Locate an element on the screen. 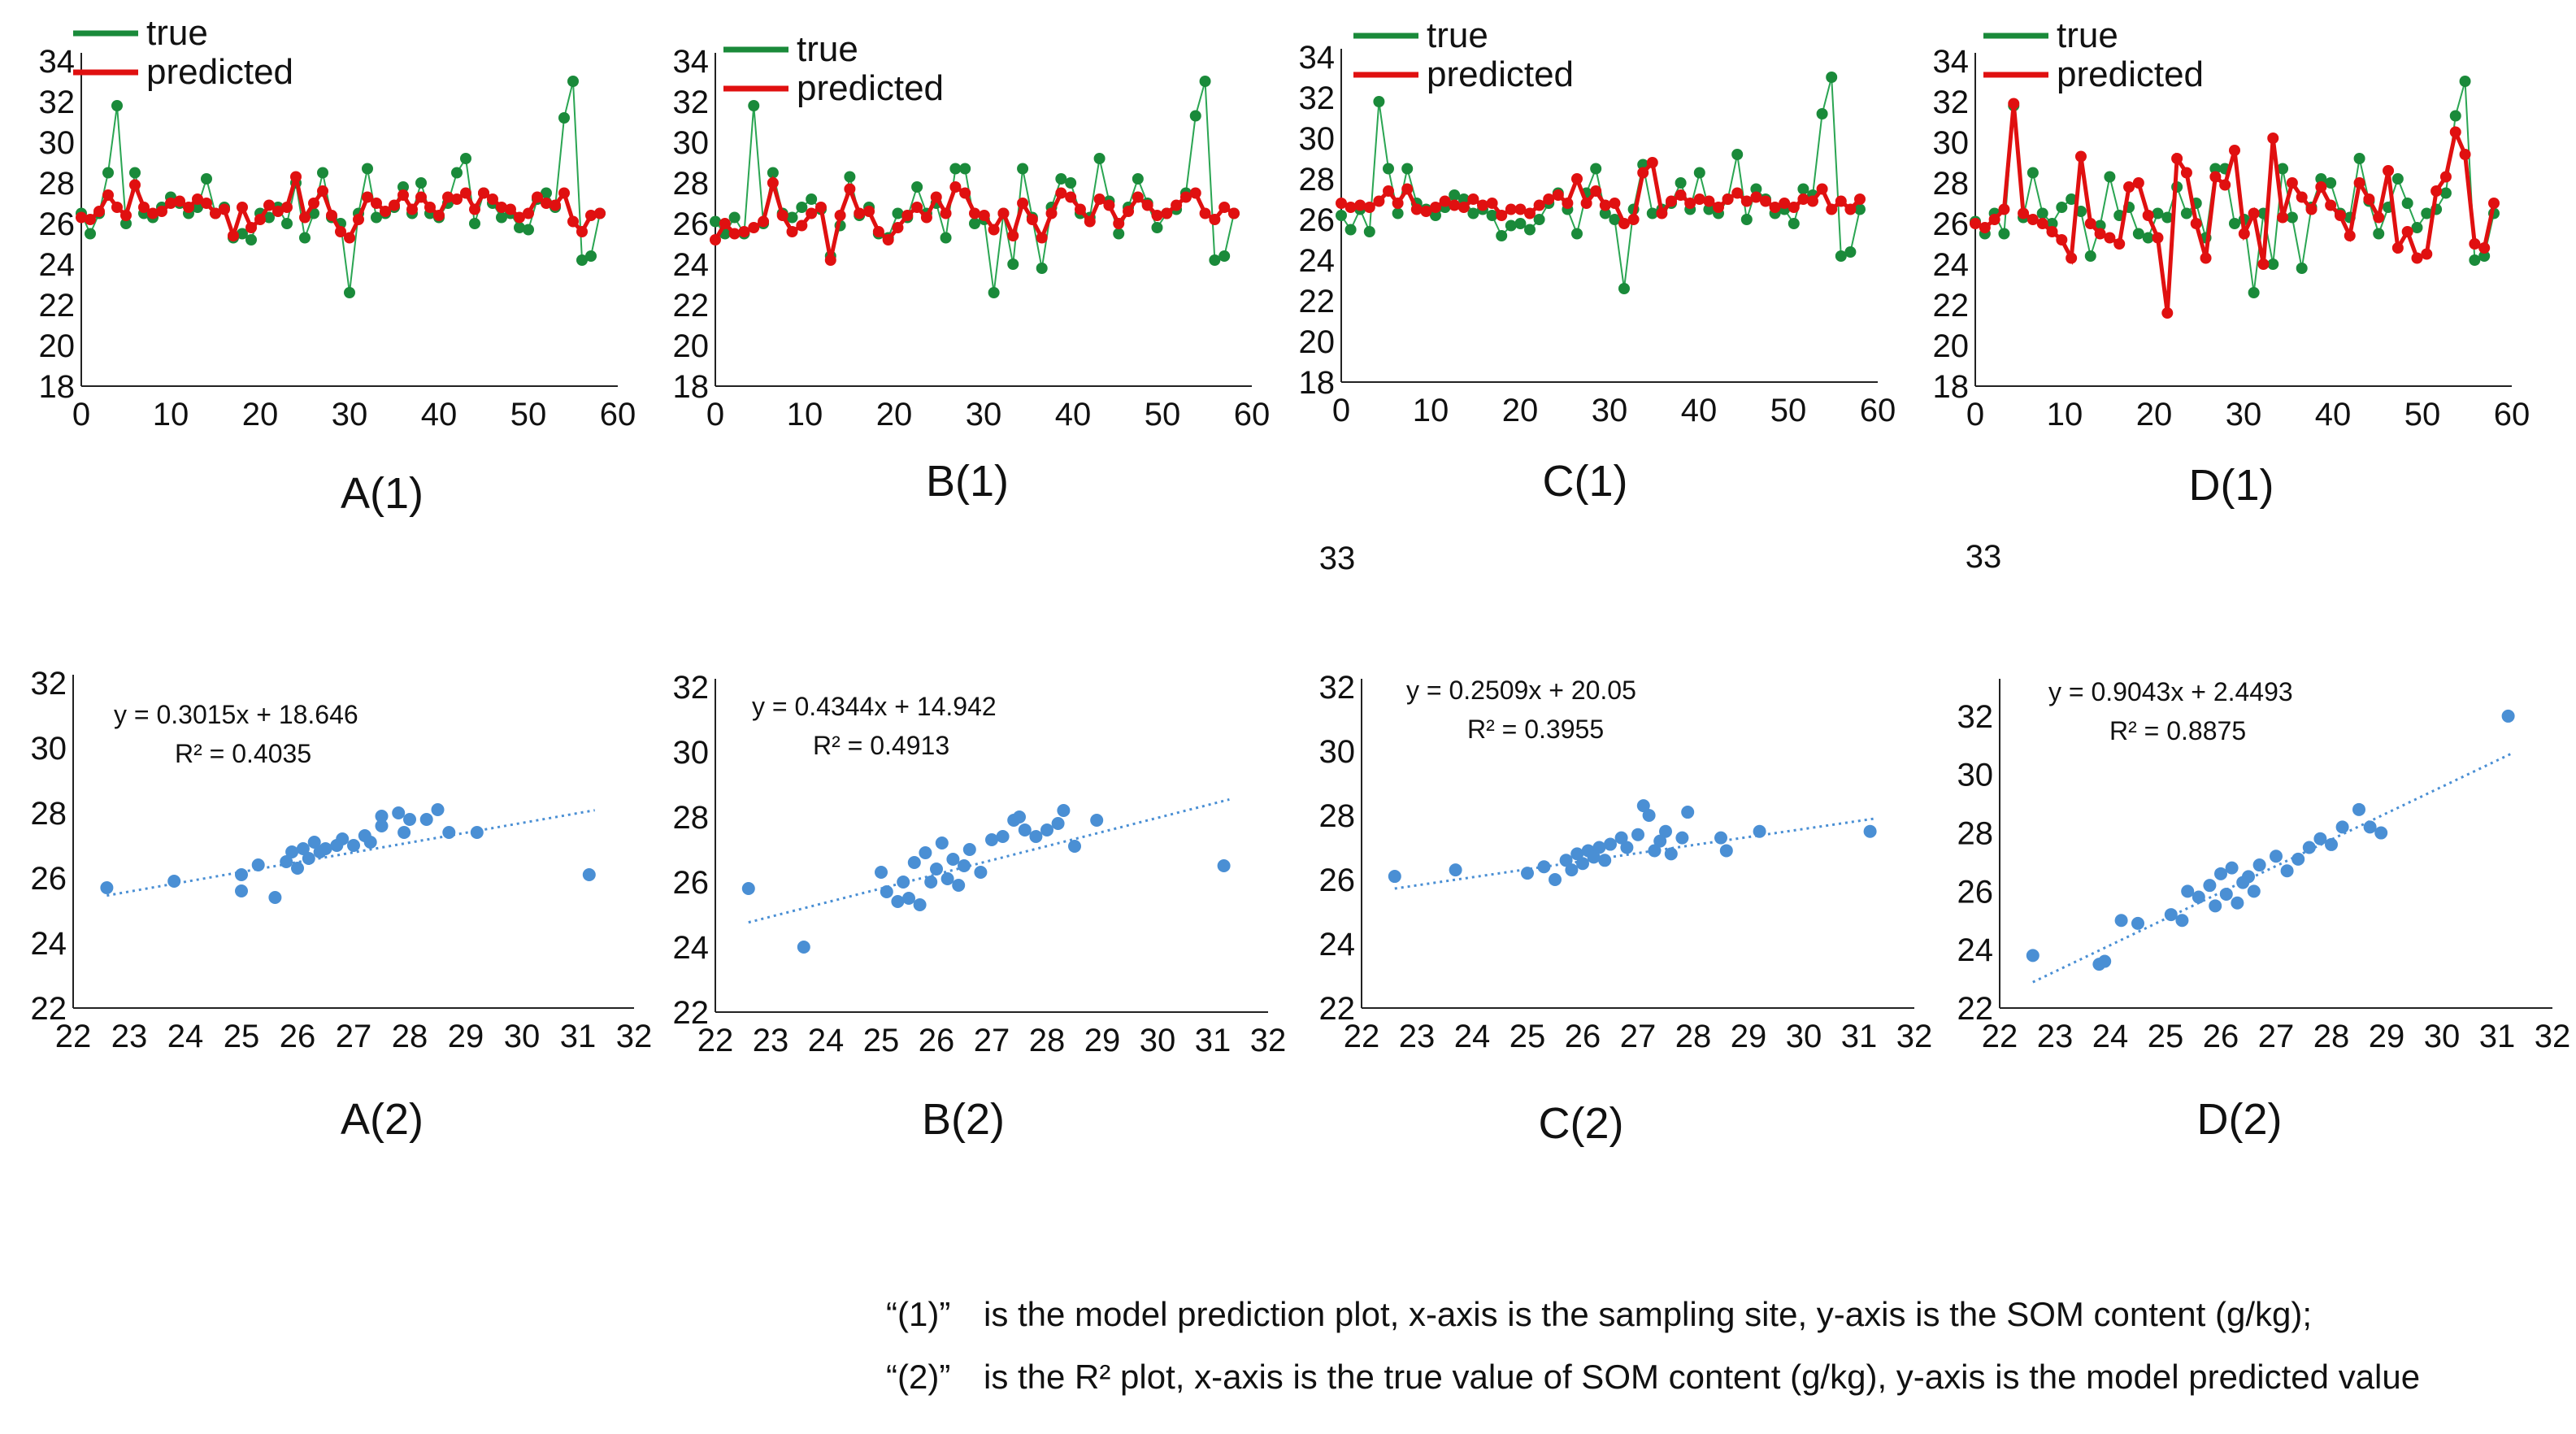  y-tick-label: 18 is located at coordinates (57, 387).